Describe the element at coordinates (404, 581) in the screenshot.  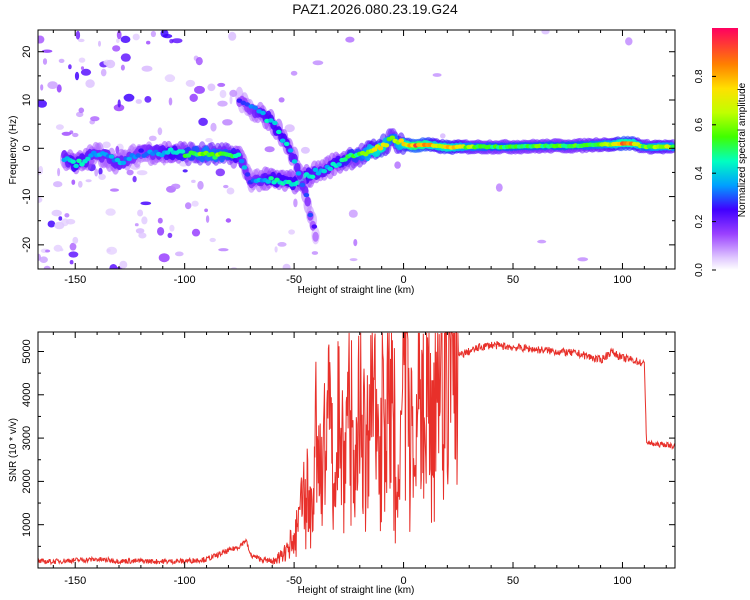
I see `x-tick-label: 0` at that location.